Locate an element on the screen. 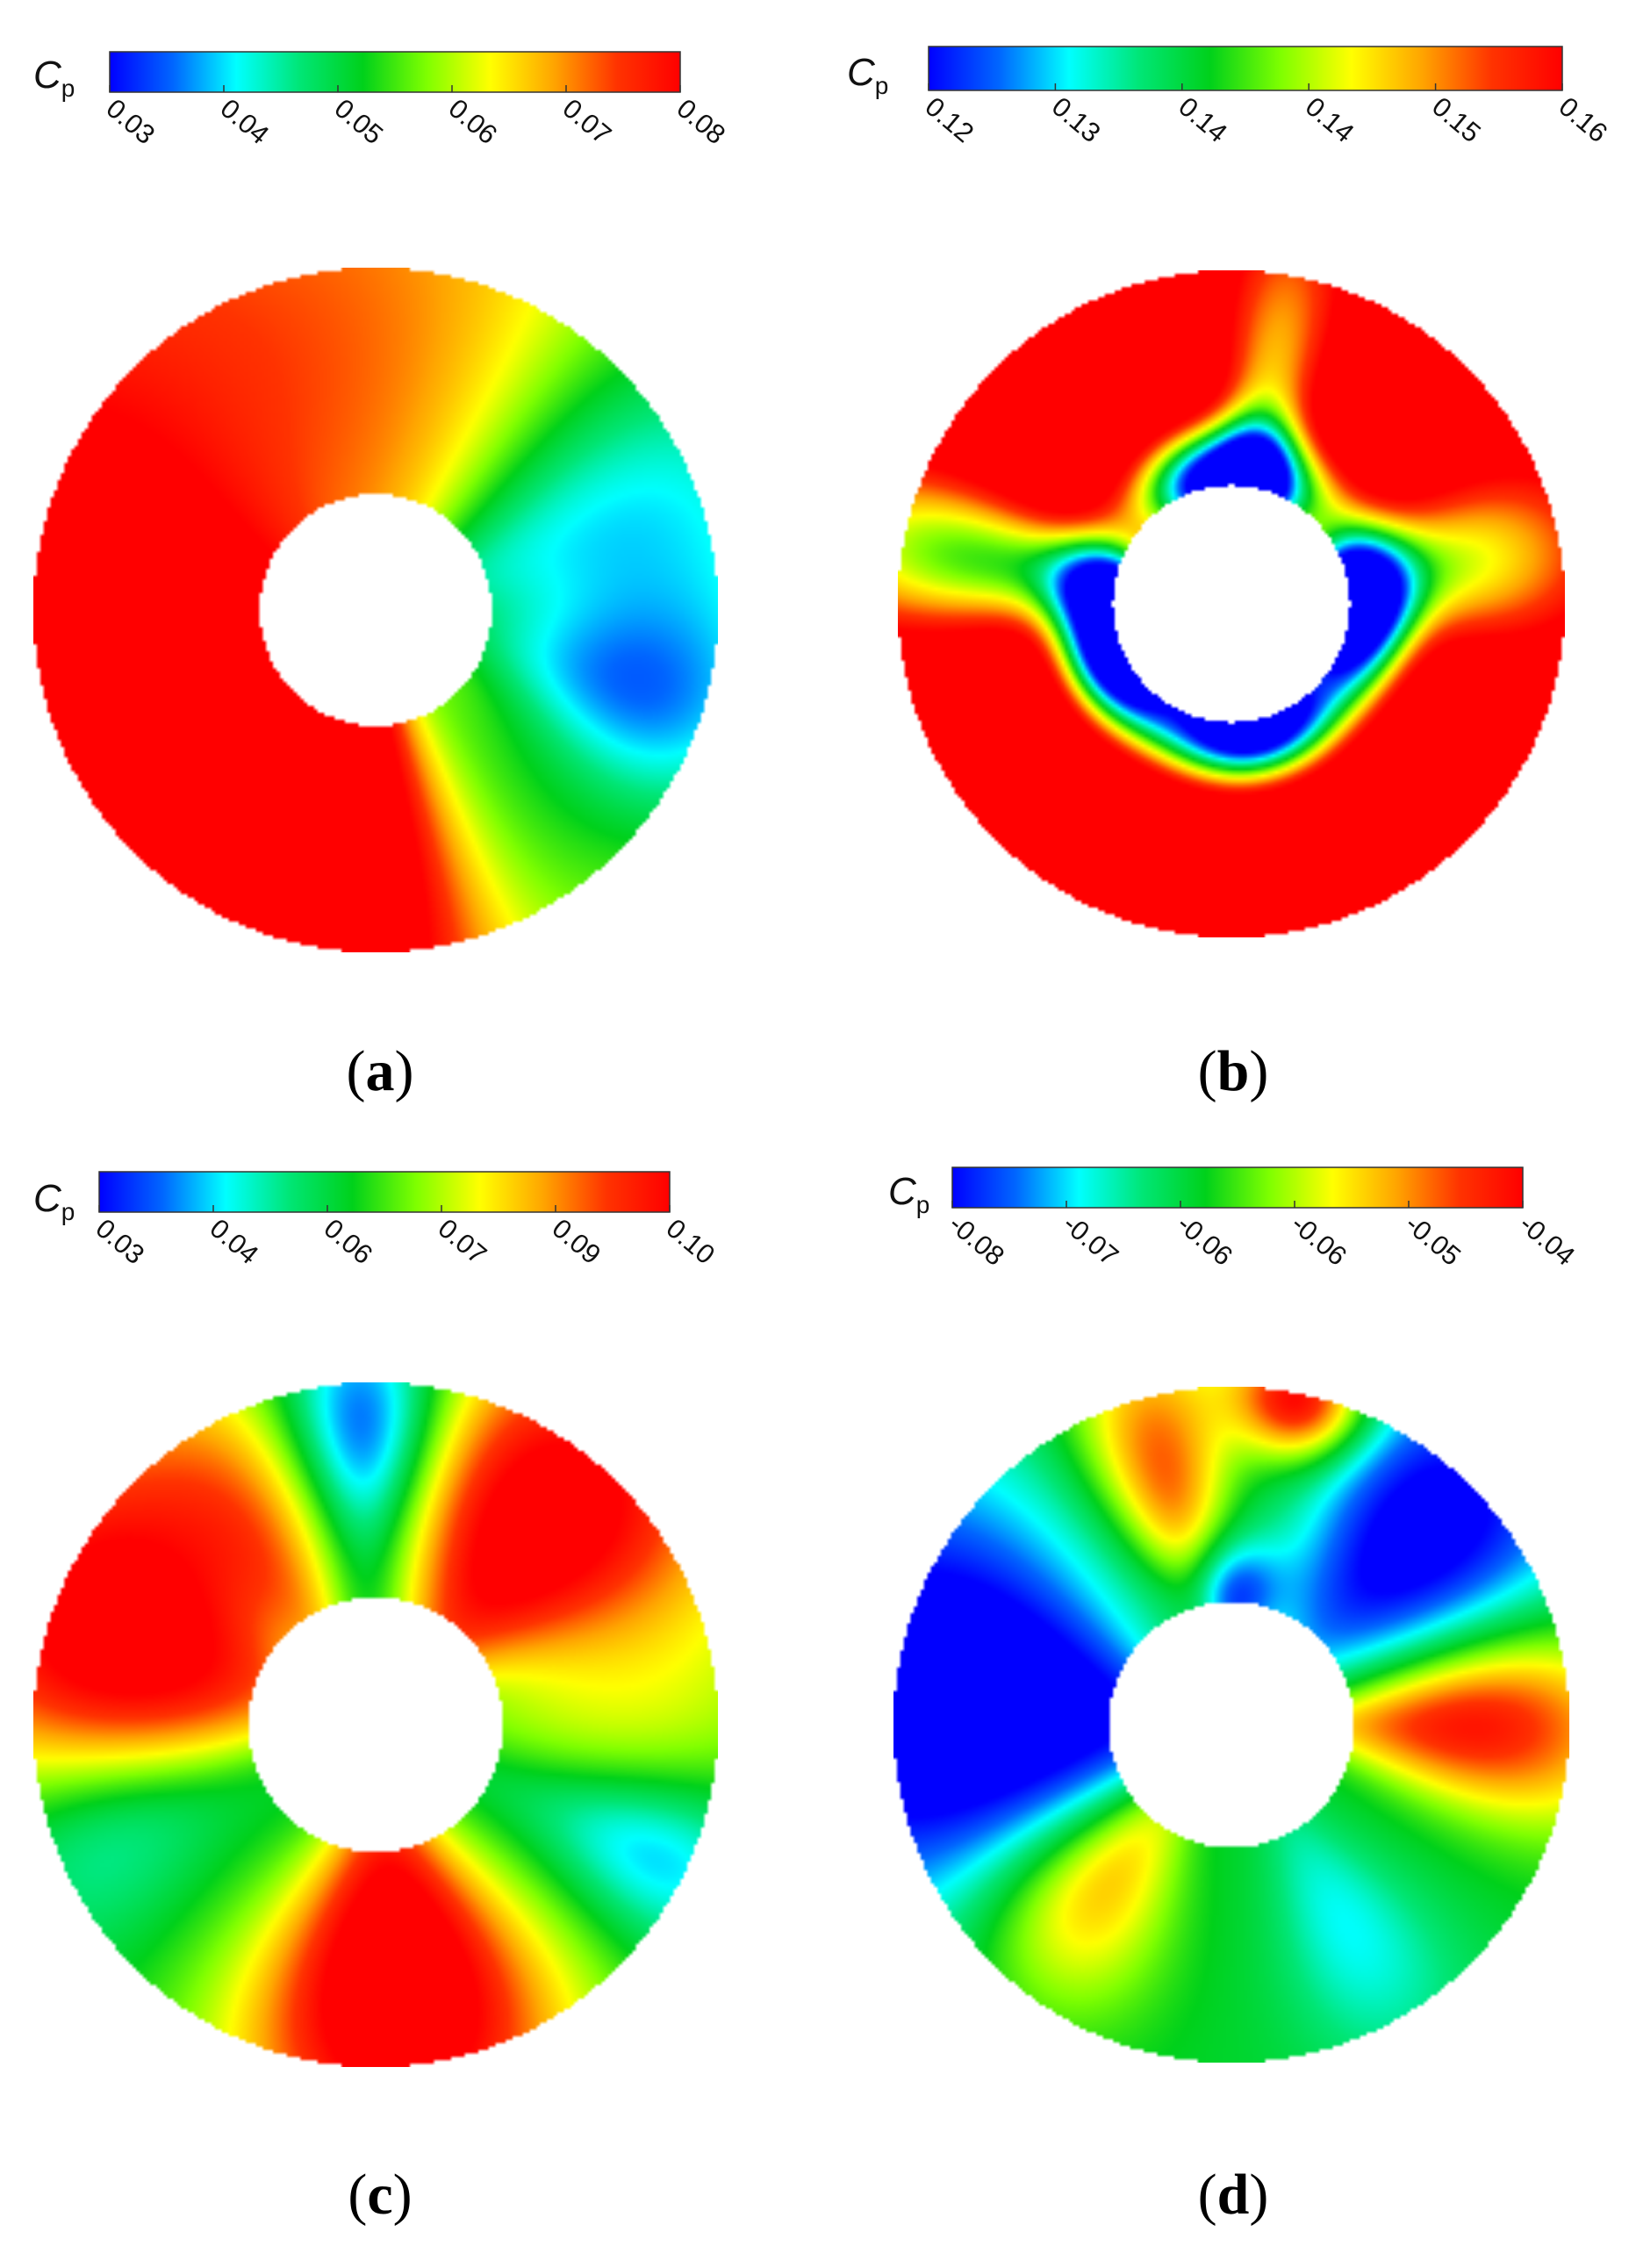 The width and height of the screenshot is (1636, 2268). panel-label-d: (d) is located at coordinates (1233, 2195).